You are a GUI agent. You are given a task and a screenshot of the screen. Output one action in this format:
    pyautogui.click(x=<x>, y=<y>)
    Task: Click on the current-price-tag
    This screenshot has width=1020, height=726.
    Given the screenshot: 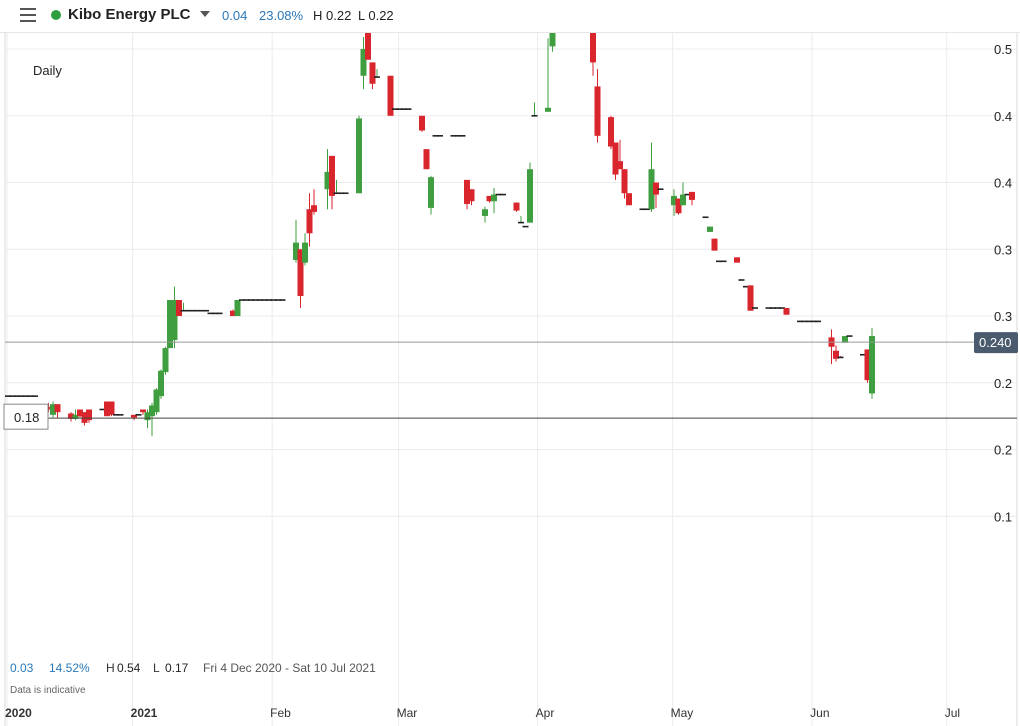 What is the action you would take?
    pyautogui.click(x=996, y=343)
    